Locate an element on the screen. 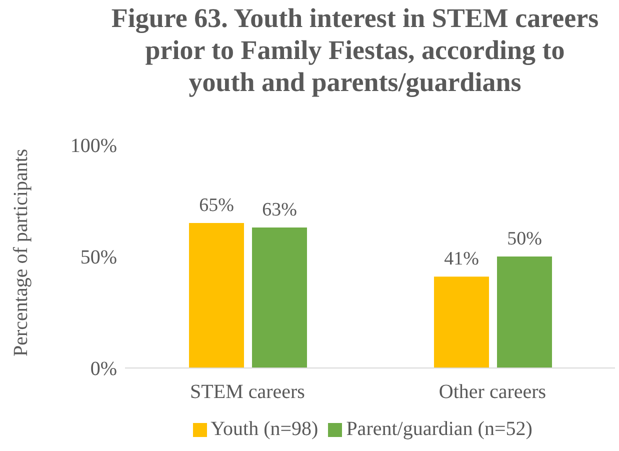  legend-label: Youth (n=98) is located at coordinates (264, 429).